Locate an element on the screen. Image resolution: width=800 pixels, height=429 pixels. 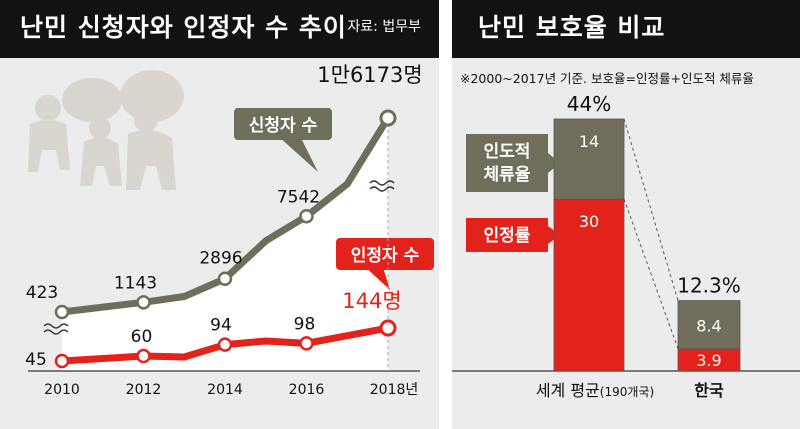
recognition-legend-label: 인정률 is located at coordinates (507, 236).